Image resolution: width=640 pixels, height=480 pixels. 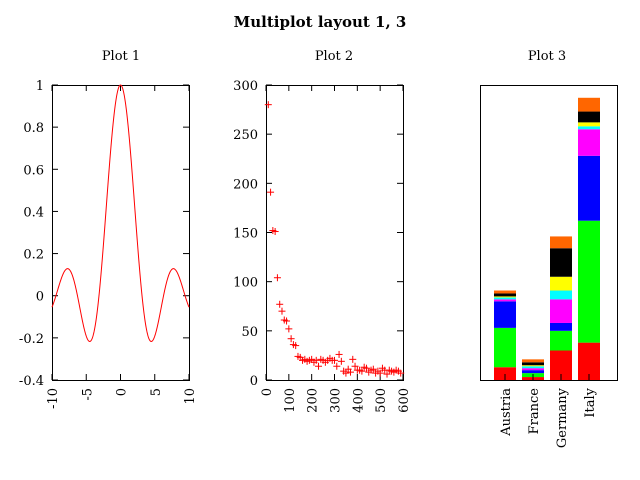 I want to click on plot-2-ytick-label: 200, so click(x=245, y=184).